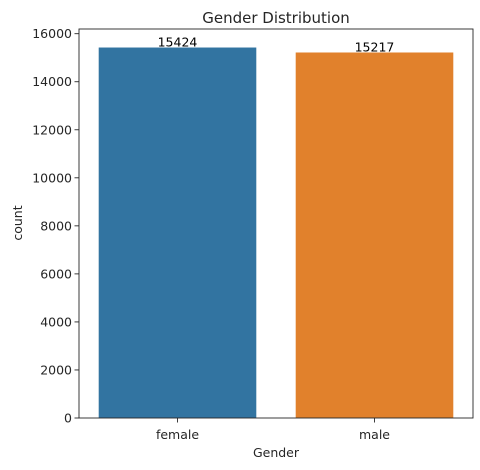  Describe the element at coordinates (56, 369) in the screenshot. I see `y-tick-label-2000: 2000` at that location.